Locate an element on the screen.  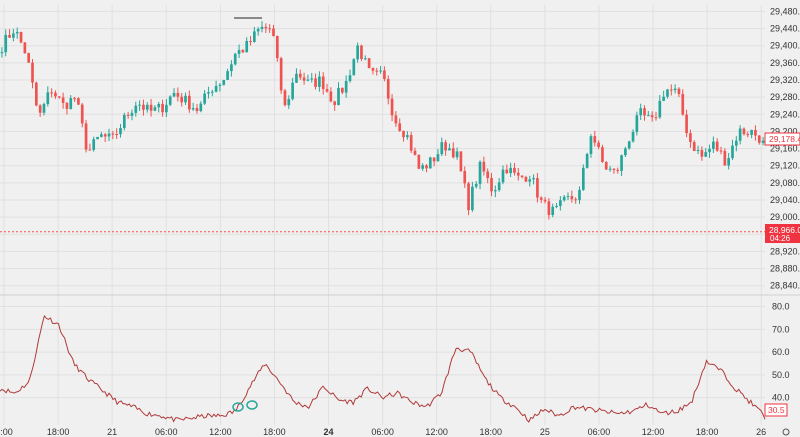
indicator-axis: 80.0 70.0 60.0 50.0 40.0 is located at coordinates (781, 352).